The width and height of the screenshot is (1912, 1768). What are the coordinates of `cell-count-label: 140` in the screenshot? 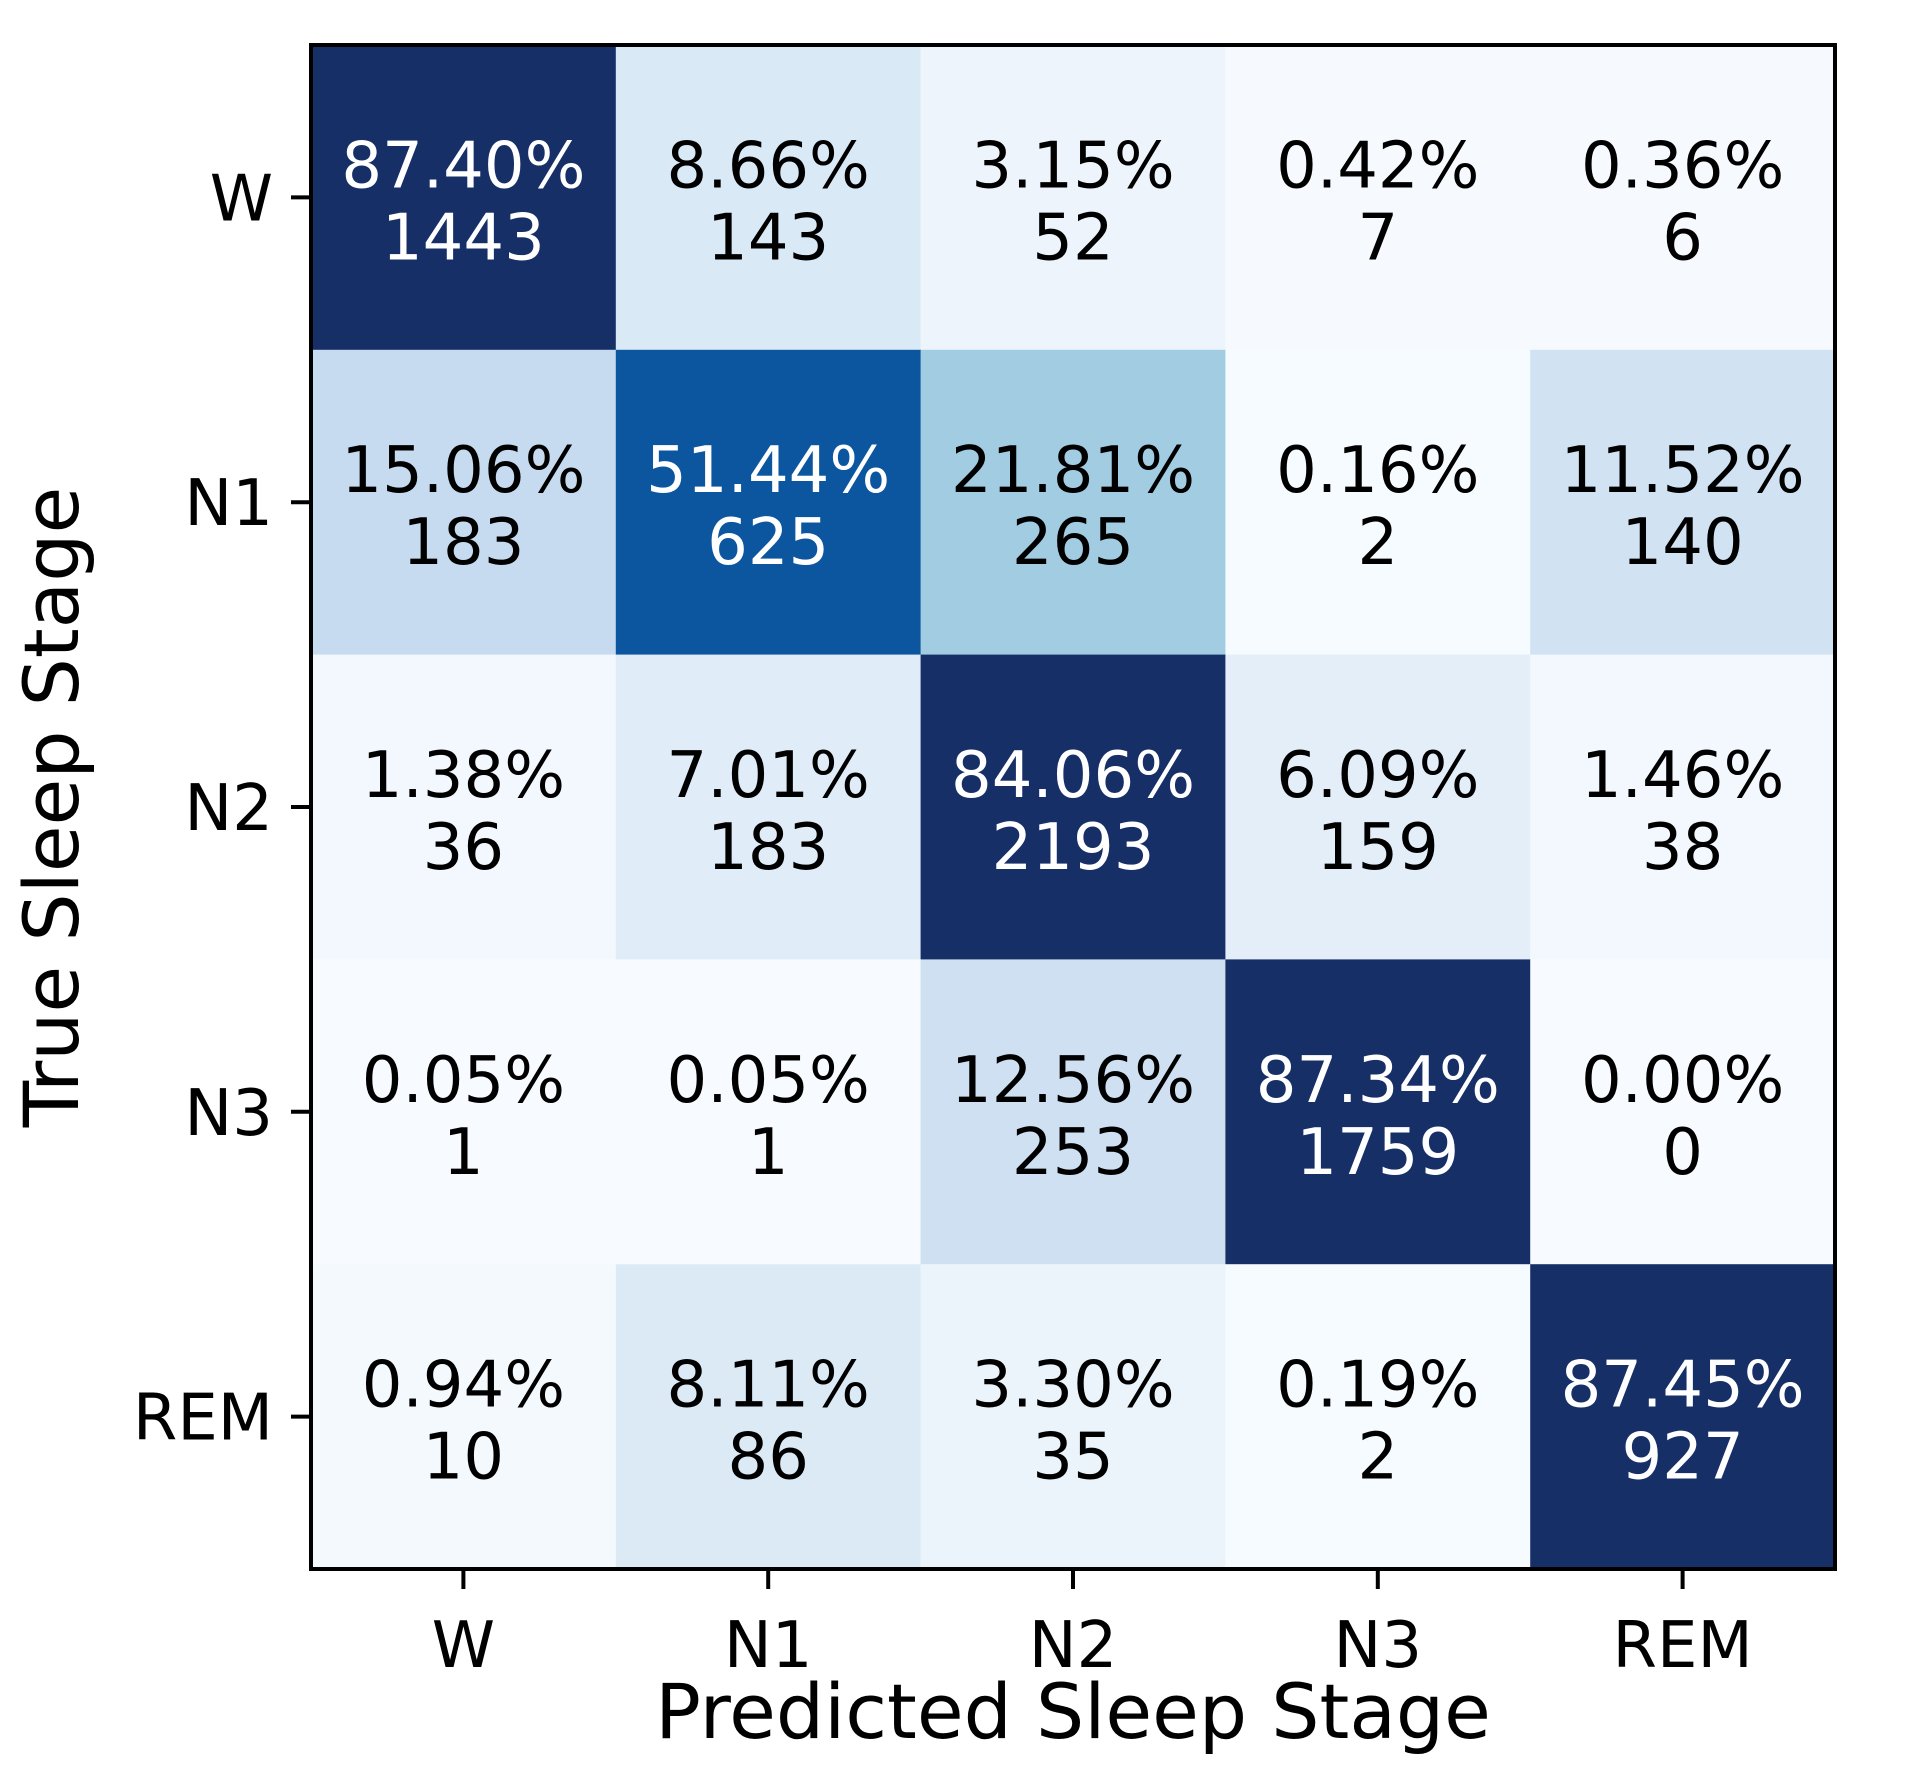 It's located at (1683, 543).